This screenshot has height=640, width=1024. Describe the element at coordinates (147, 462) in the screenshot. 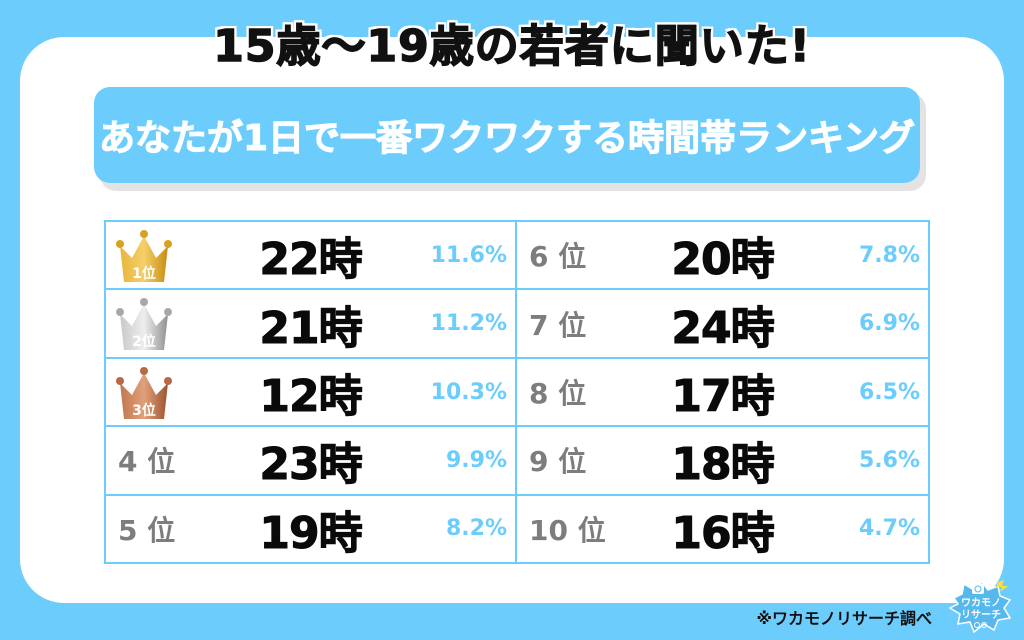

I see `rank-label: 4 位` at that location.